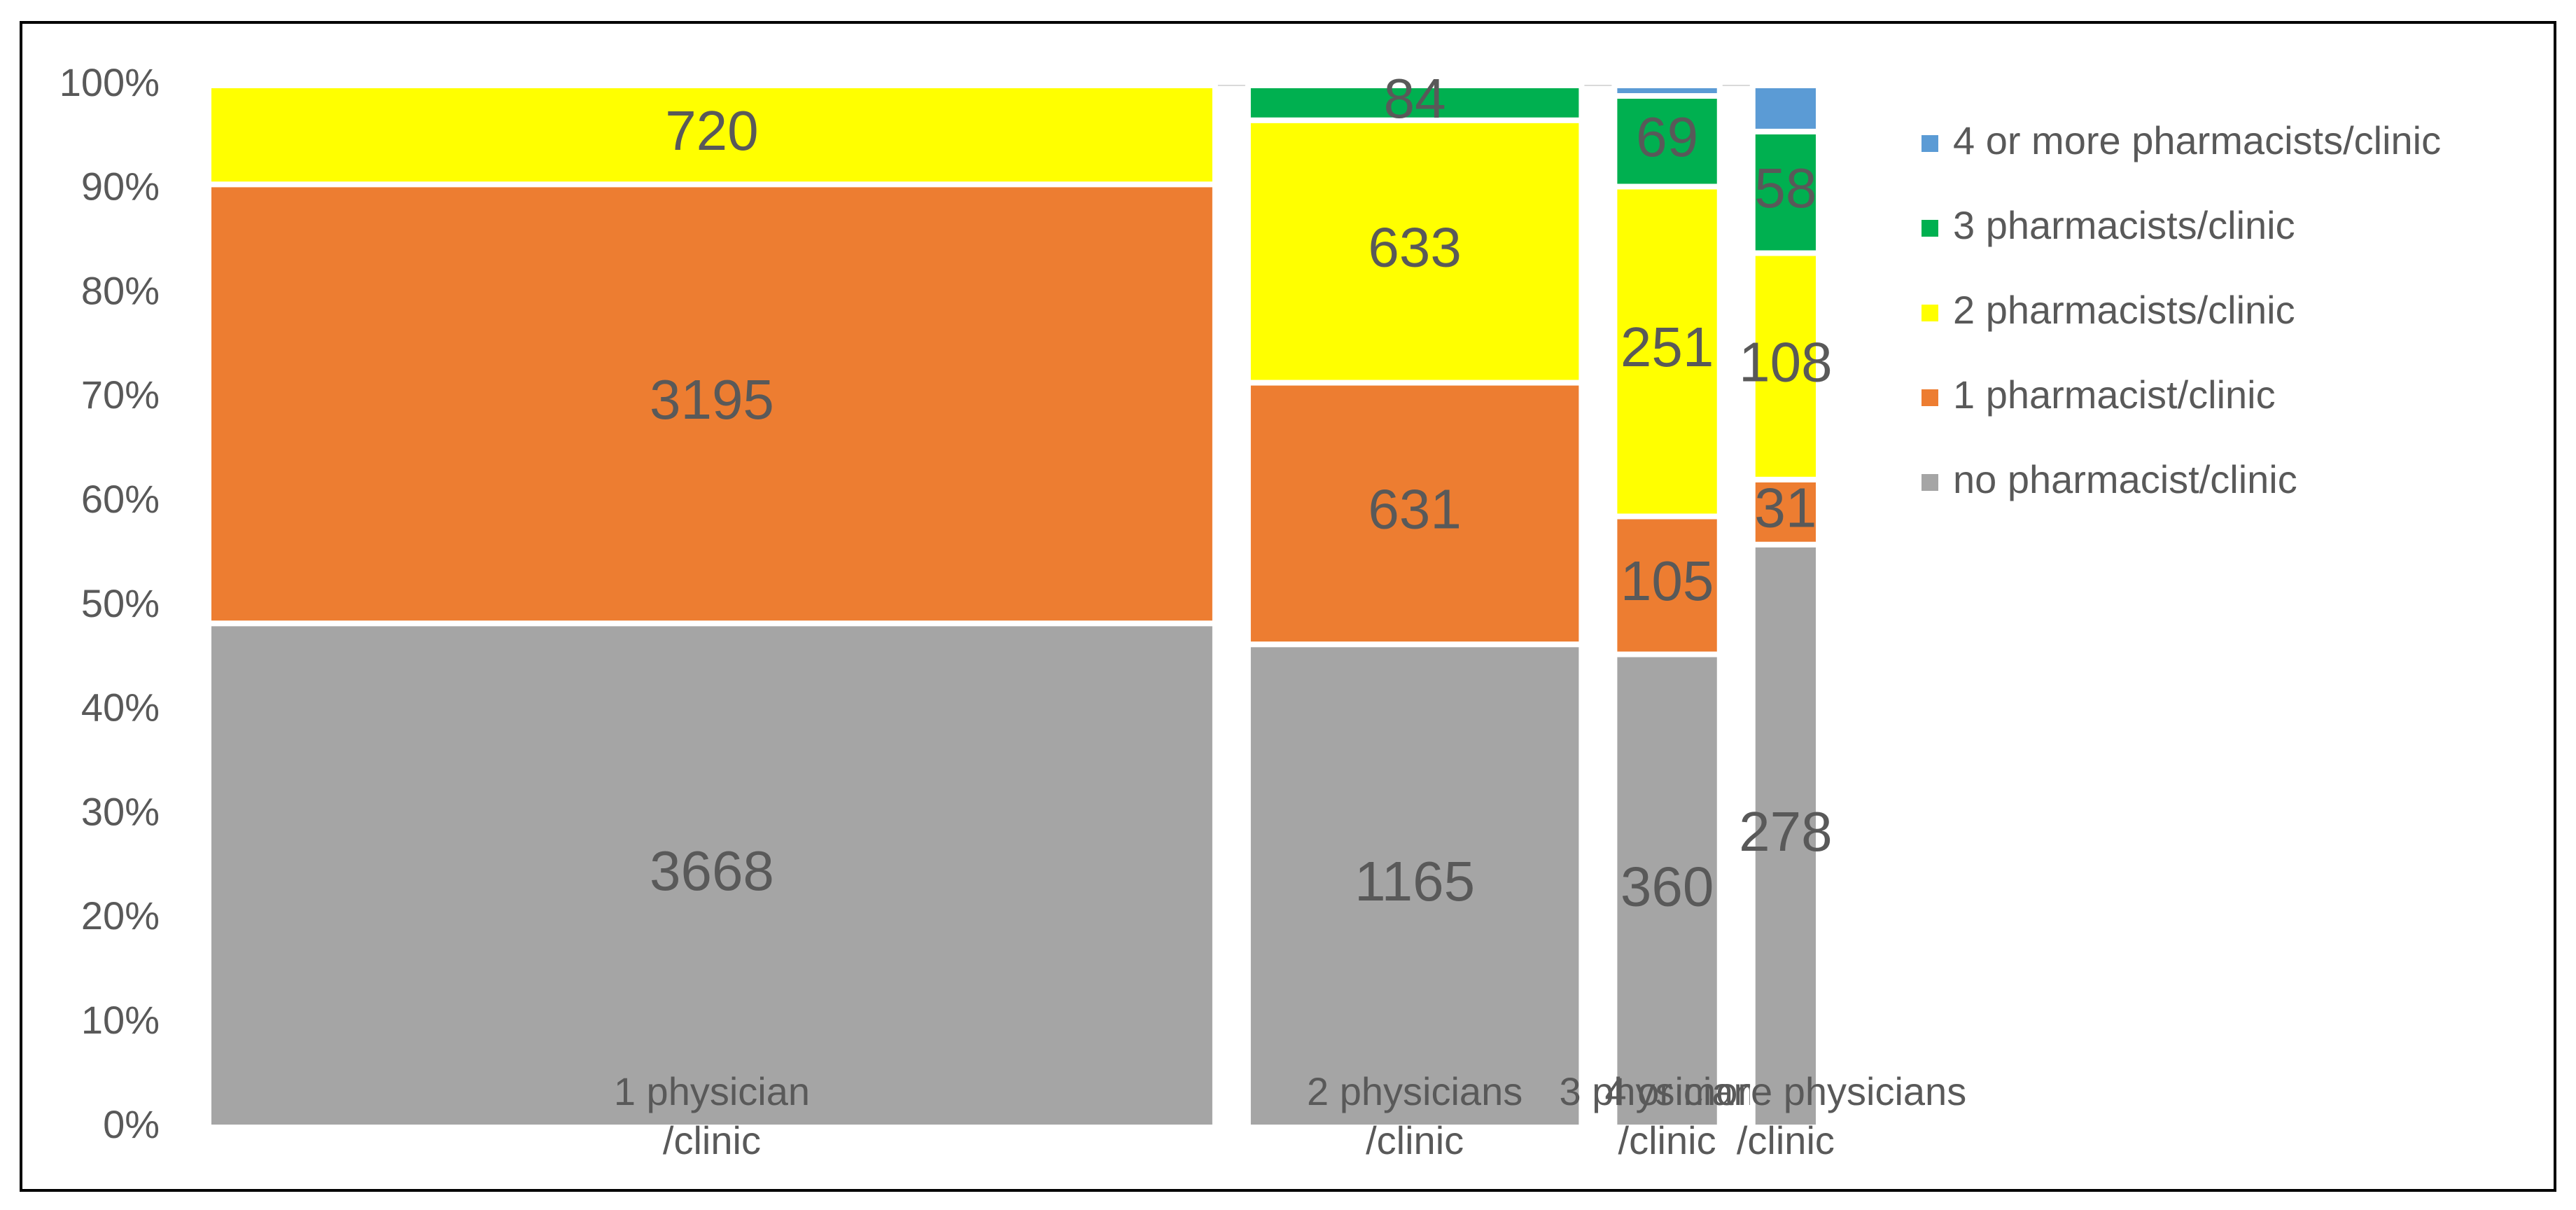  Describe the element at coordinates (2125, 479) in the screenshot. I see `legend-label: no pharmacist/clinic` at that location.